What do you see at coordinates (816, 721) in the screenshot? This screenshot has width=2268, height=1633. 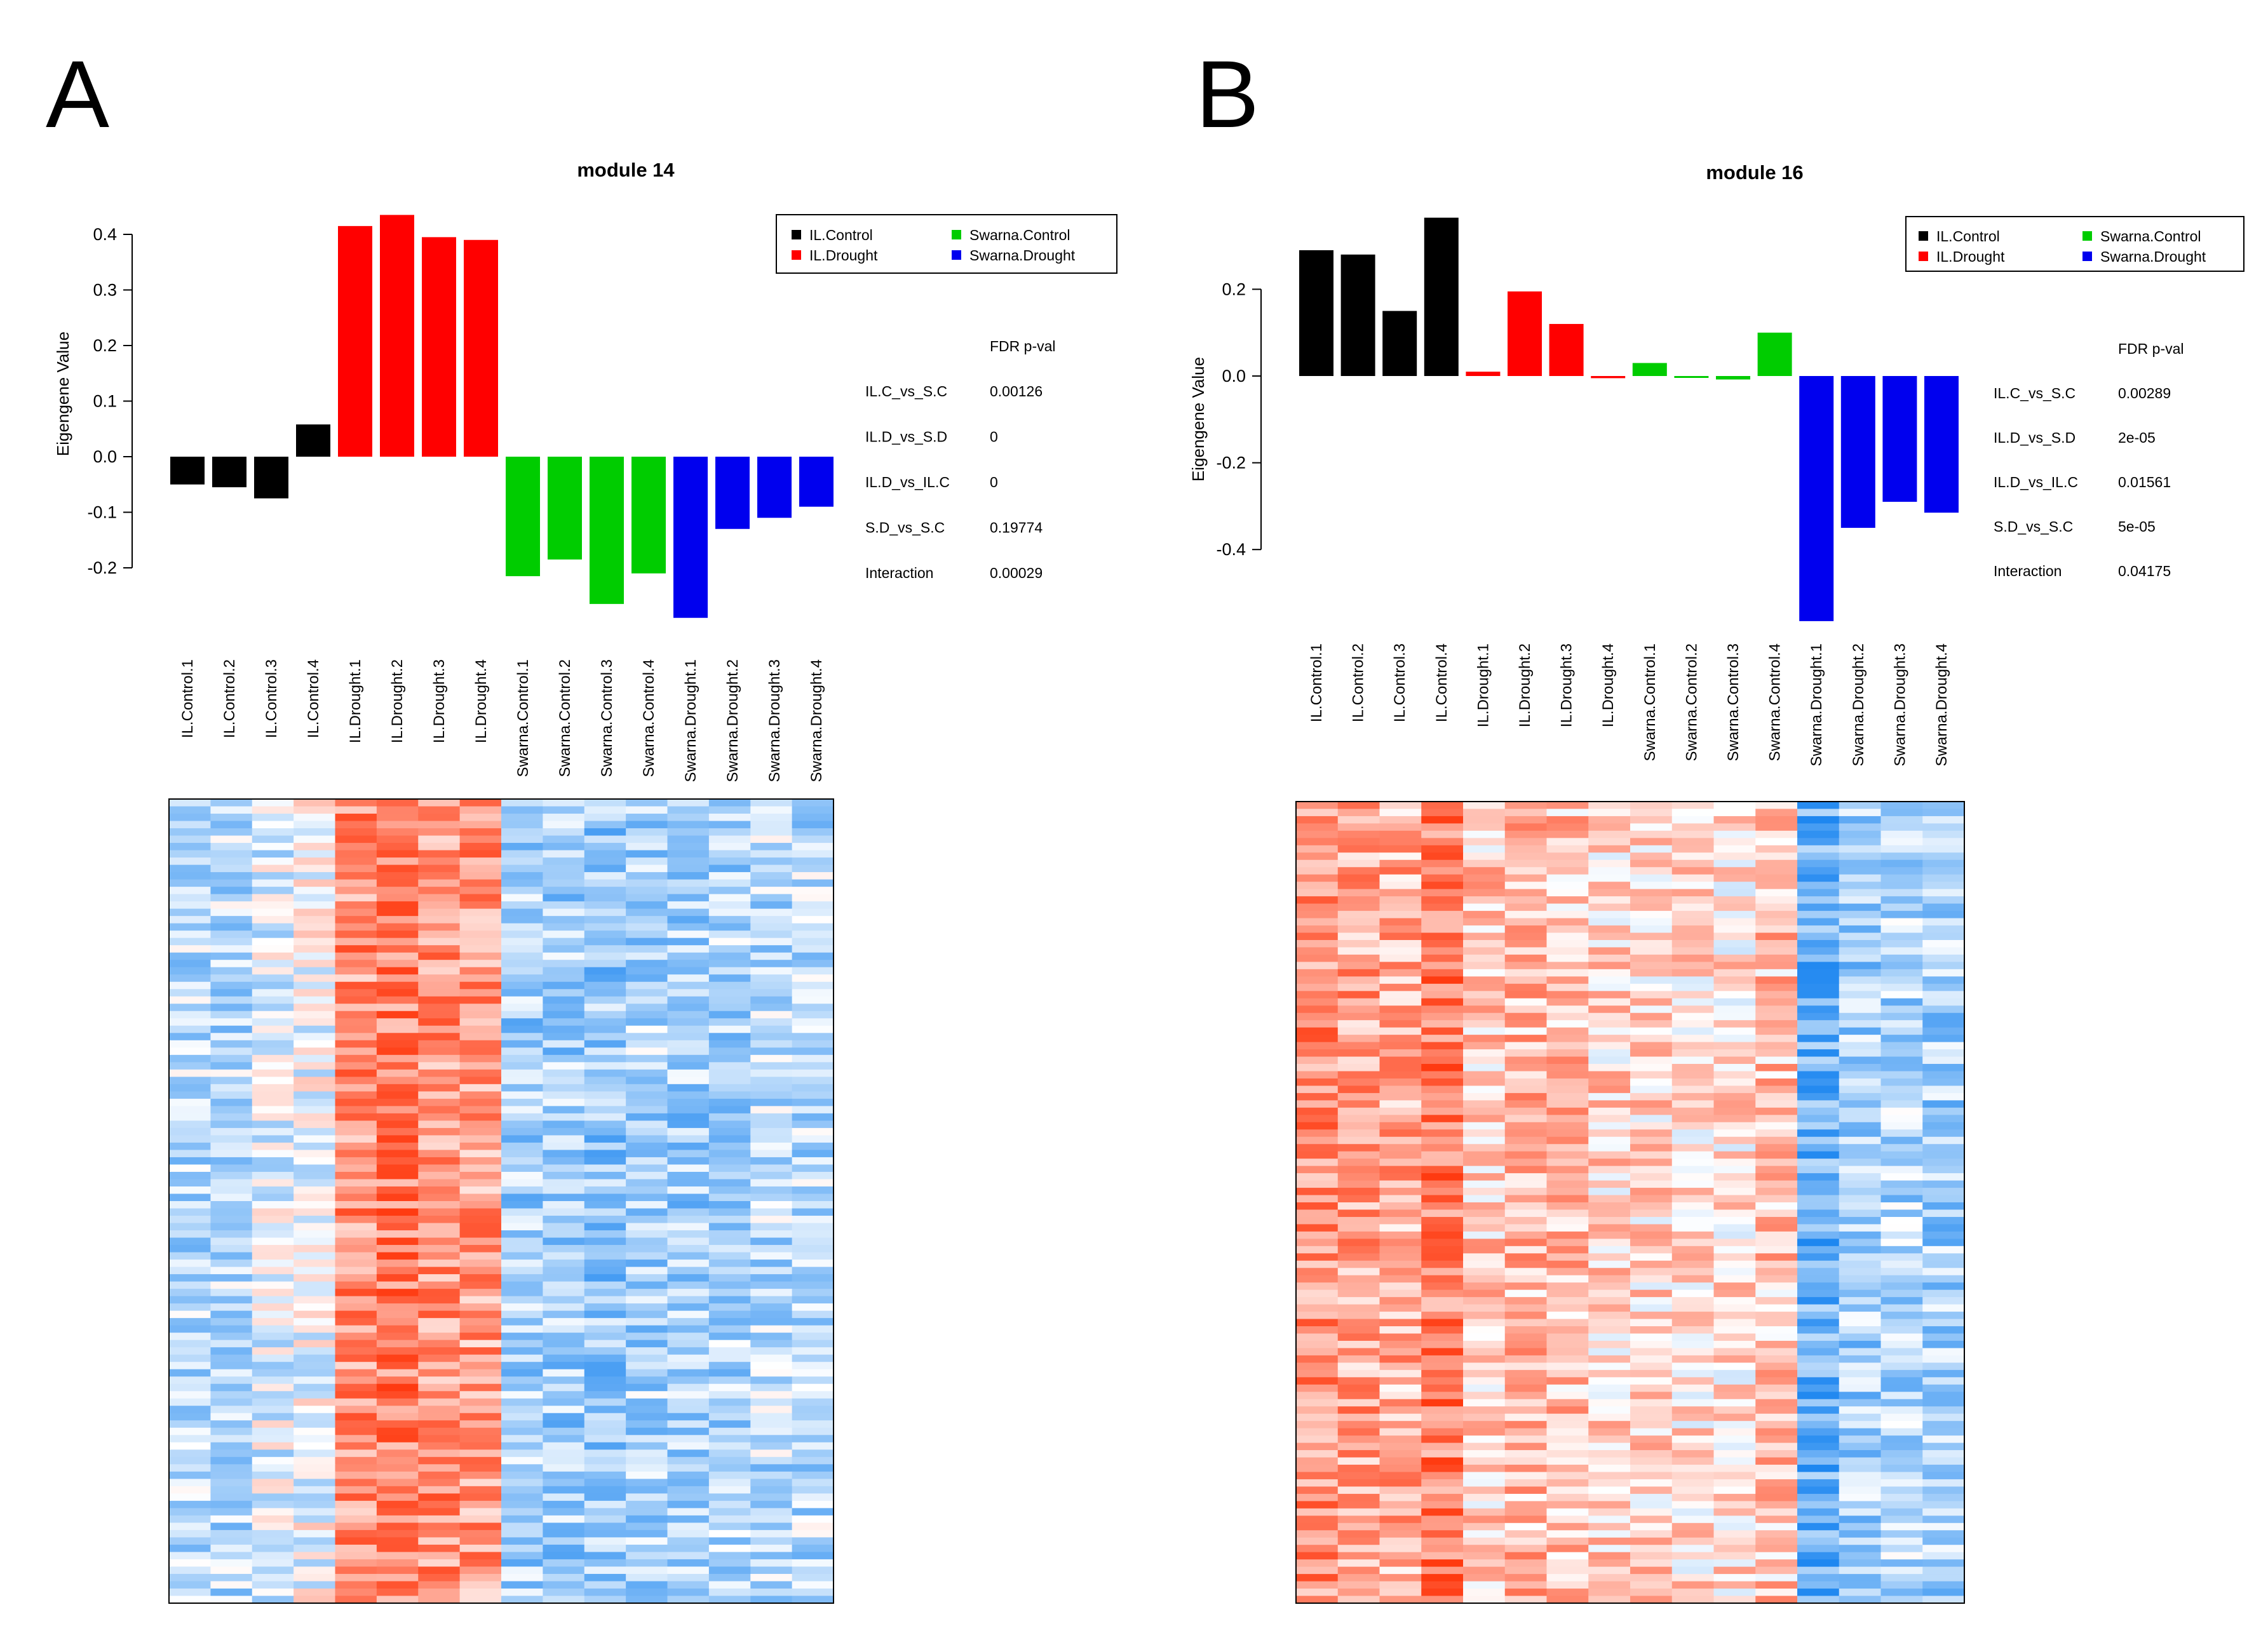 I see `category-label: Swarna.Drought.4` at bounding box center [816, 721].